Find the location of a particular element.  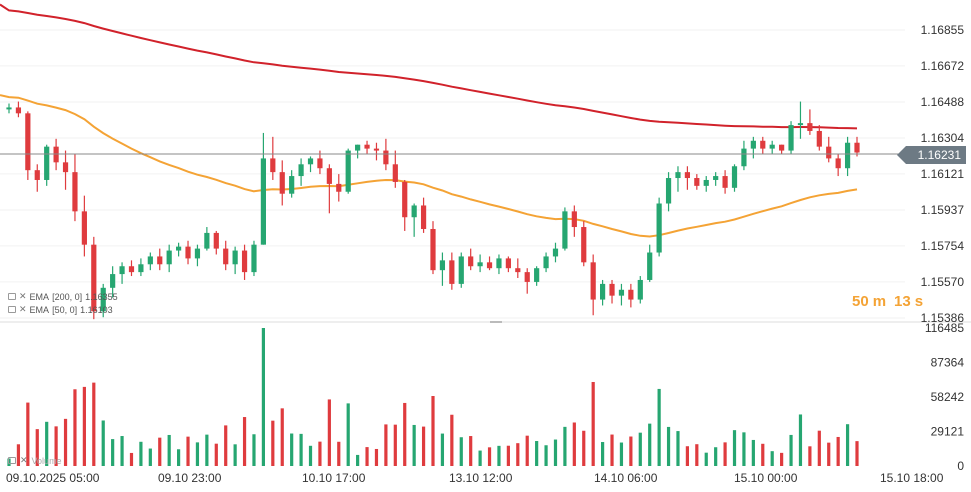

time-tick-label: 15.10 18:00 is located at coordinates (912, 478).